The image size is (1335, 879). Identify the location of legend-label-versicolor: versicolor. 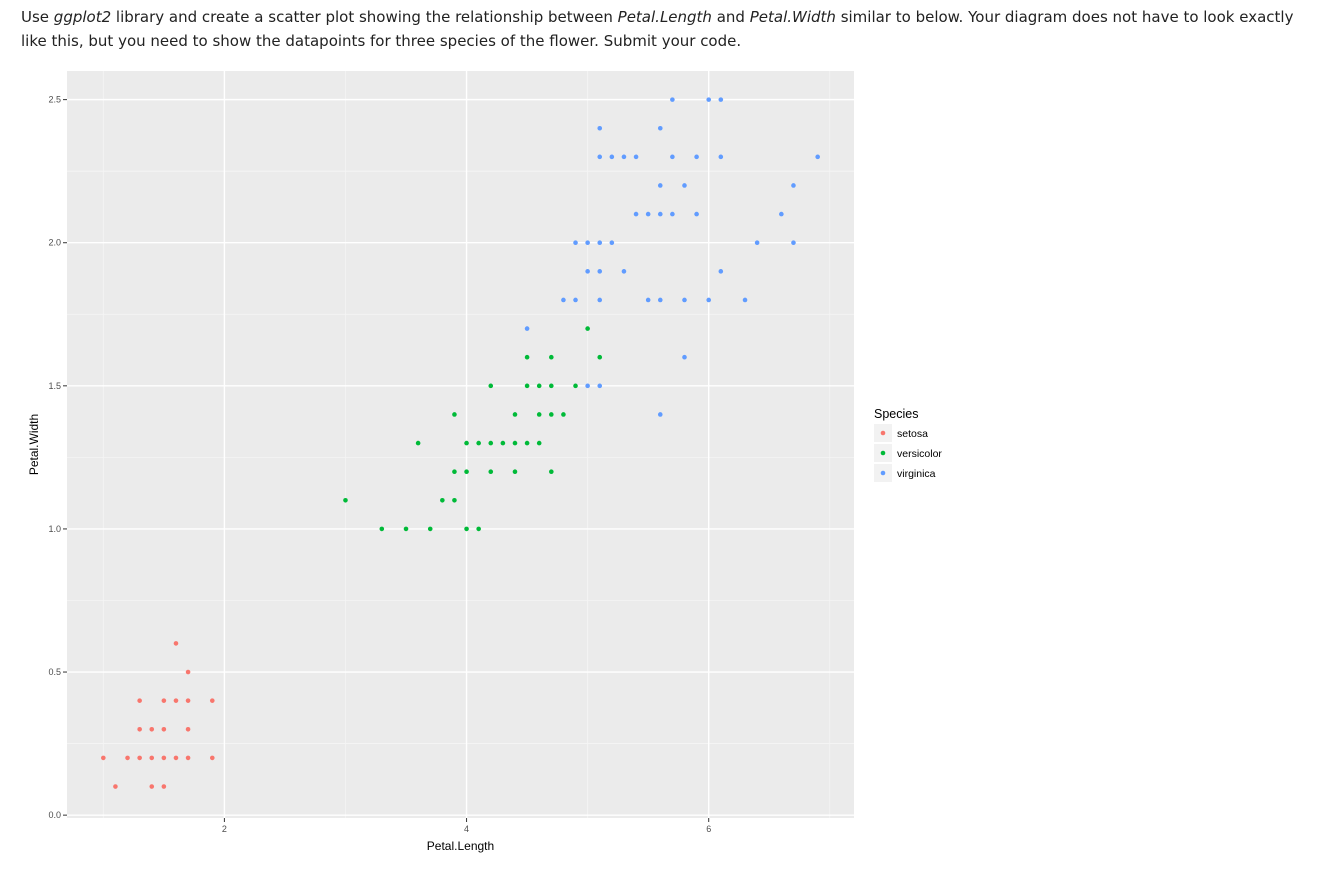
(919, 454).